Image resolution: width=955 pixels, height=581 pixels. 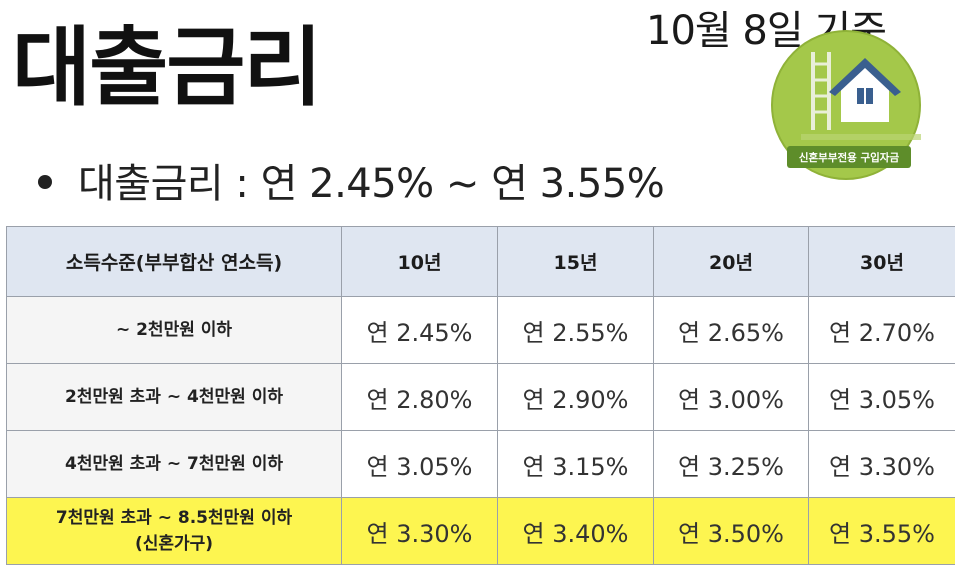 What do you see at coordinates (731, 330) in the screenshot?
I see `rate-cell: 연 2.65%` at bounding box center [731, 330].